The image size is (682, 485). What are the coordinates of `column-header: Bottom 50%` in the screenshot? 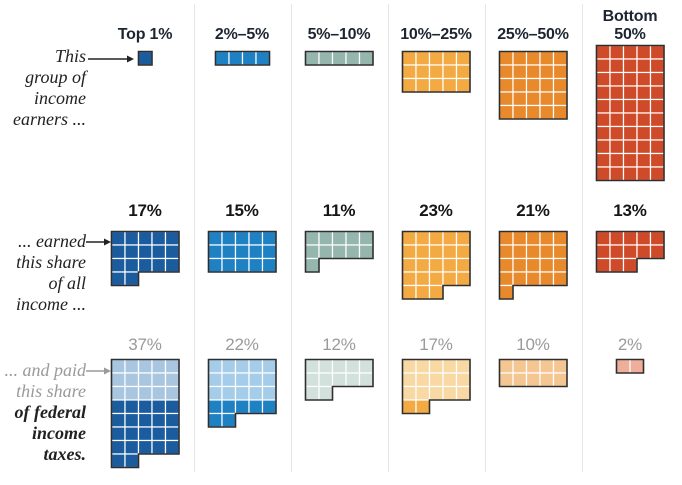 It's located at (630, 26).